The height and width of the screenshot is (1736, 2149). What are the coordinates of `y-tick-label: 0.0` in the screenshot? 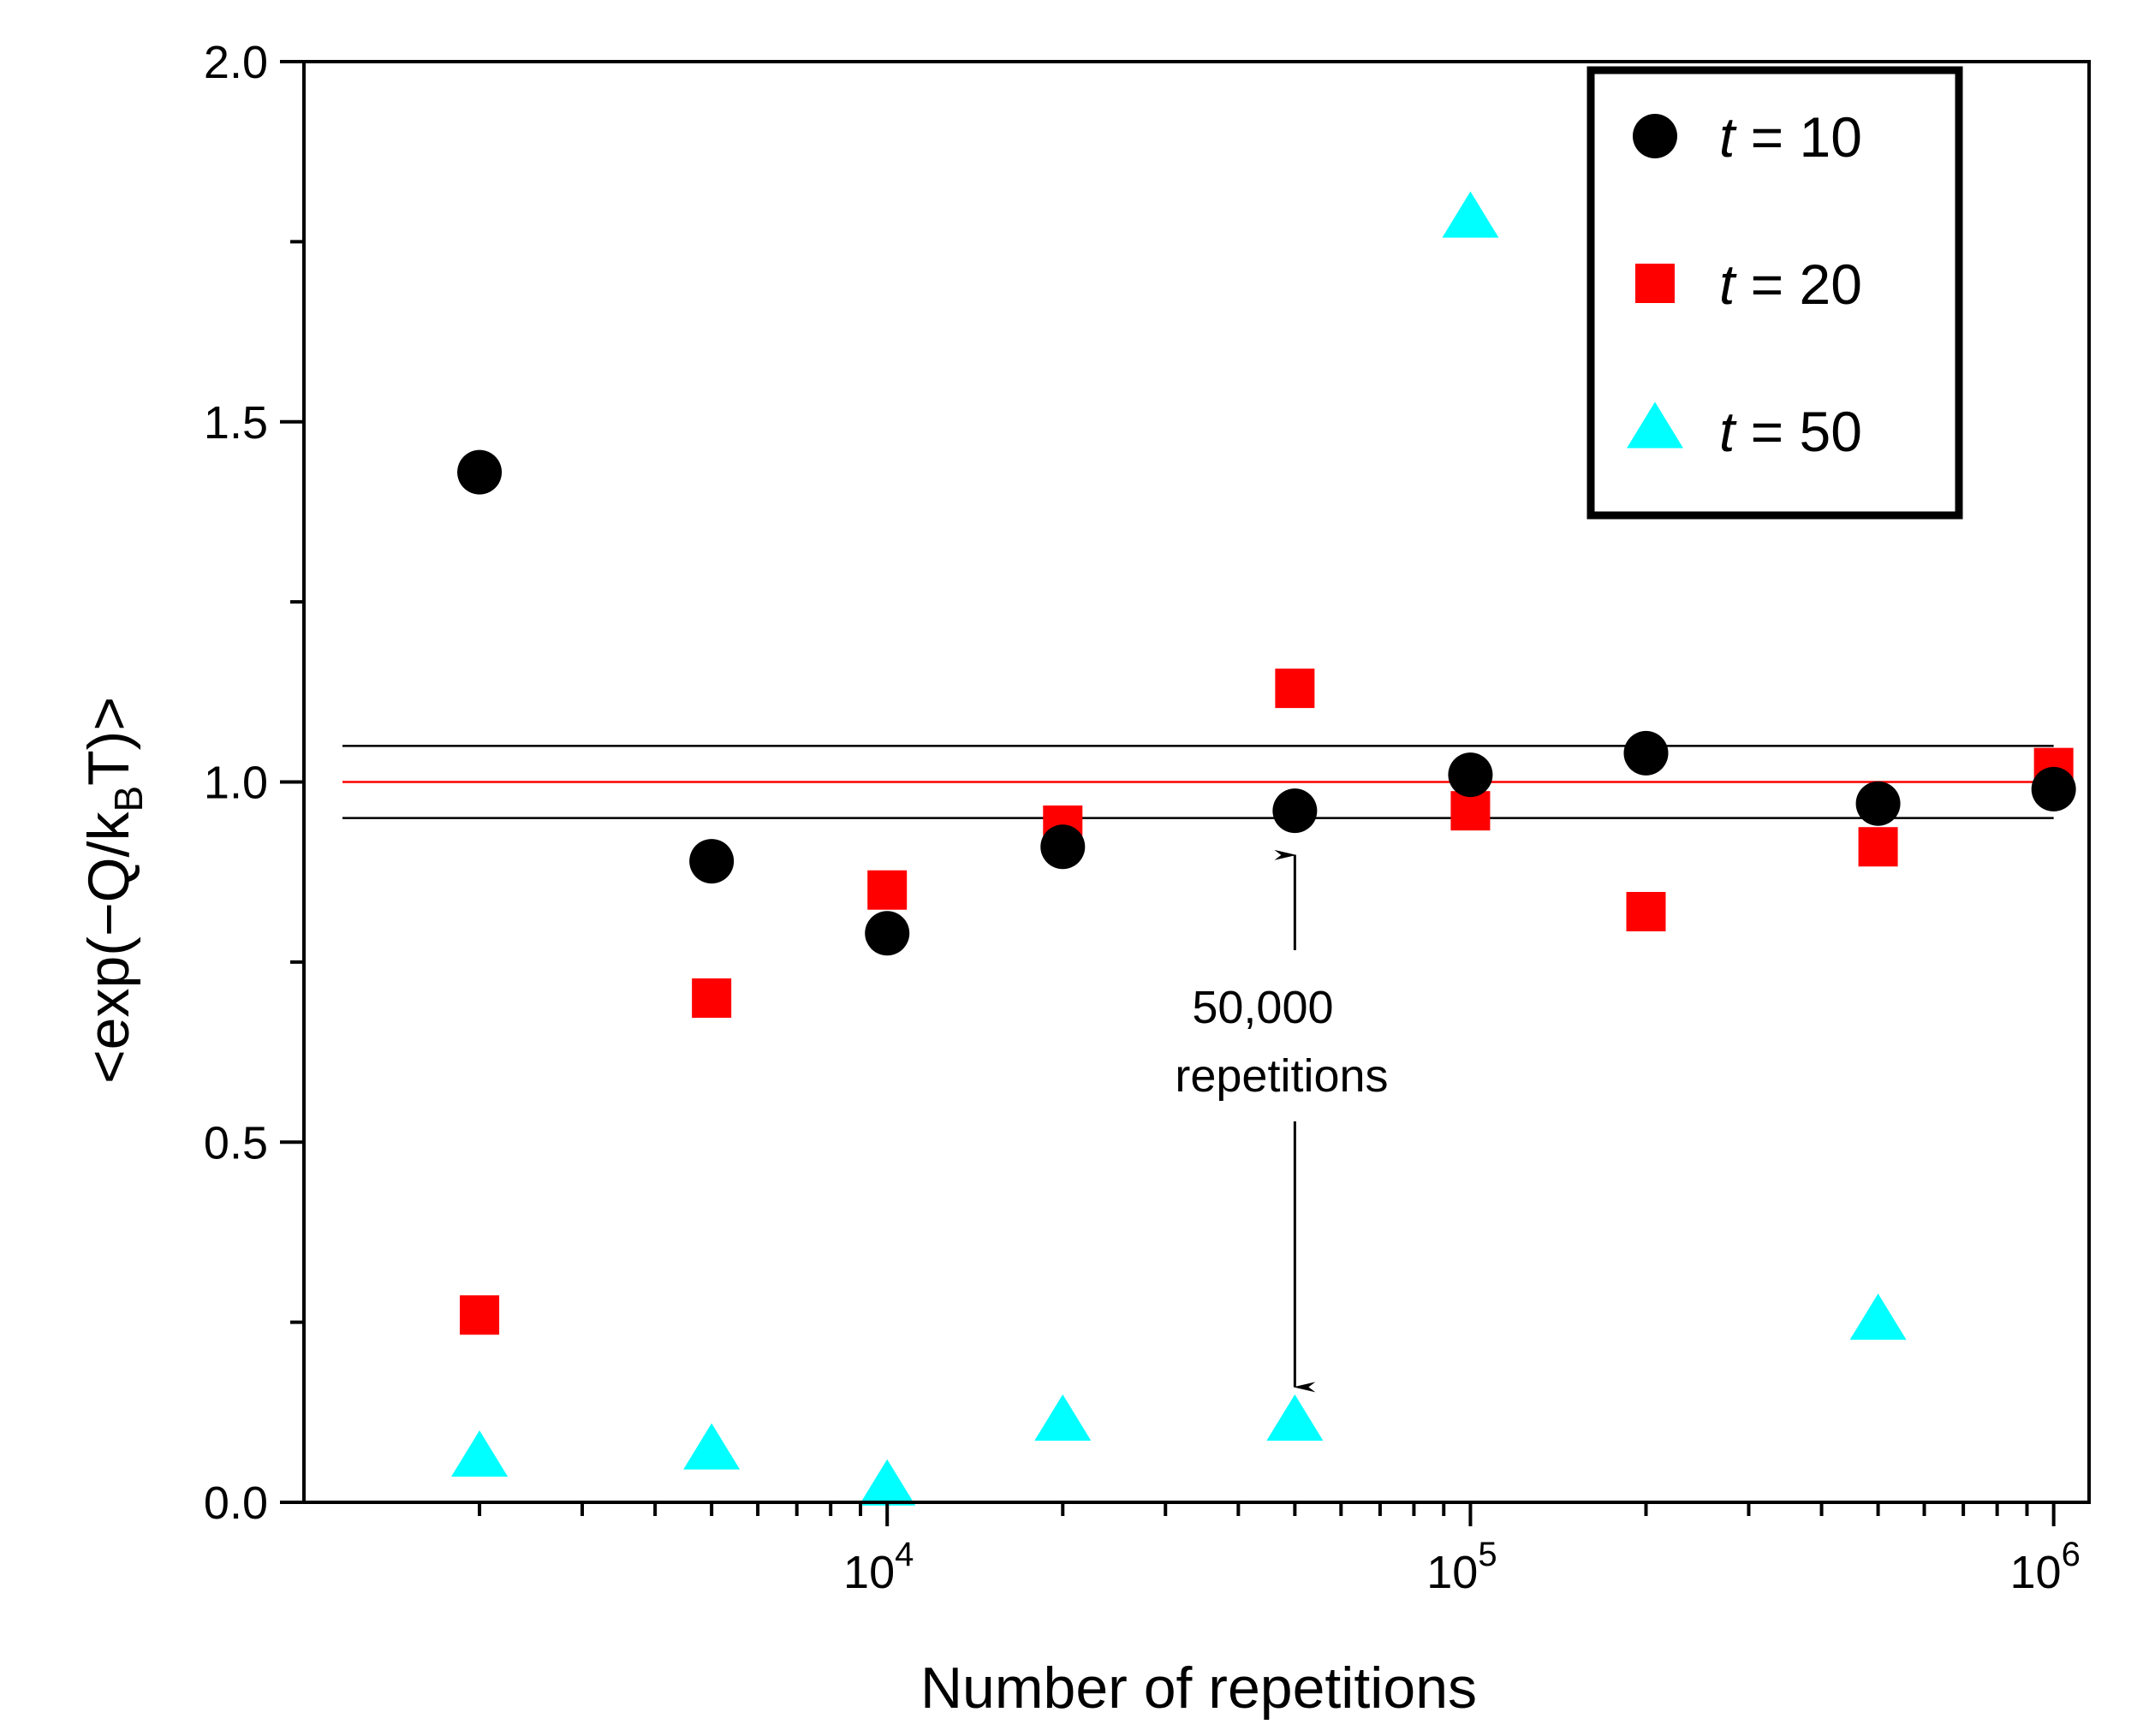 It's located at (236, 1503).